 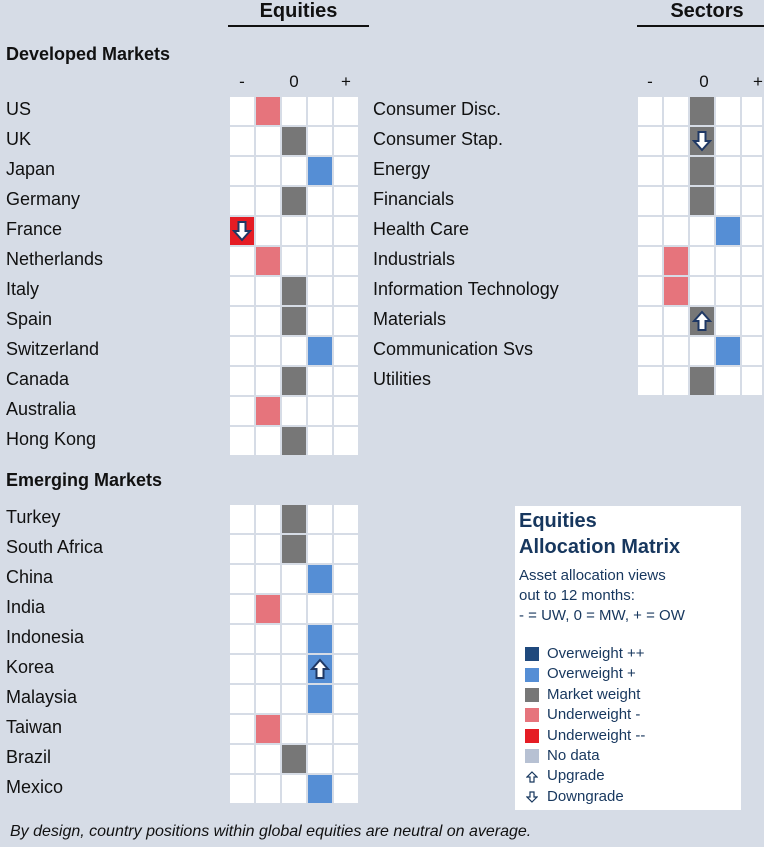 What do you see at coordinates (700, 13) in the screenshot?
I see `sectors-header: Sectors` at bounding box center [700, 13].